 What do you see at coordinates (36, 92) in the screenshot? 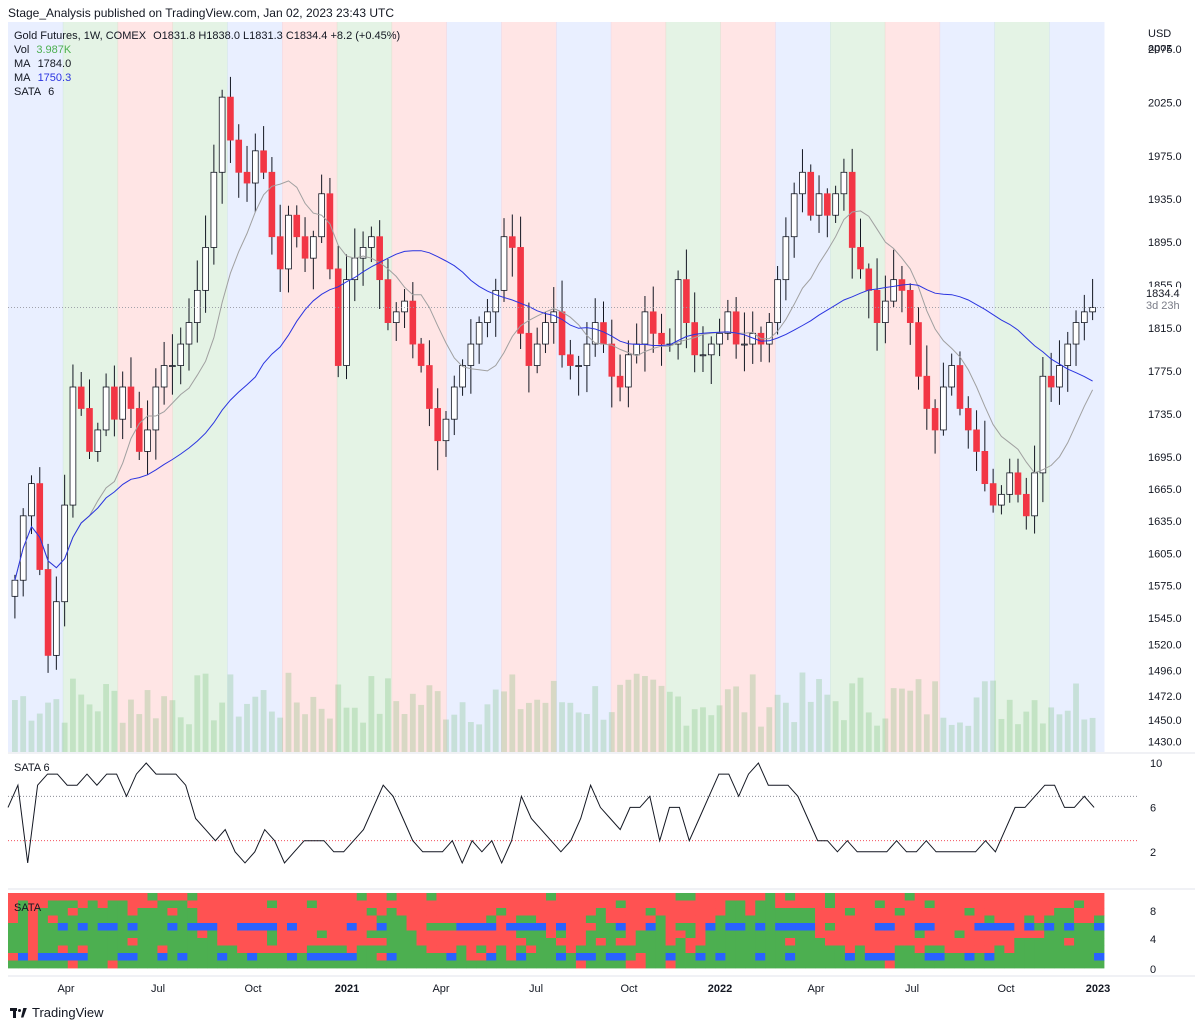
I see `legend-sata: SATA 6` at bounding box center [36, 92].